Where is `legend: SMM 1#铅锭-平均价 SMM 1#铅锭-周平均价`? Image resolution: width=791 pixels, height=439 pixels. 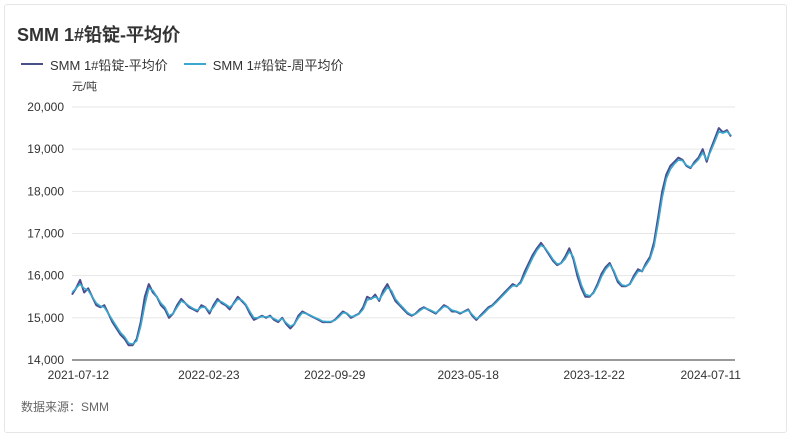
legend: SMM 1#铅锭-平均价 SMM 1#铅锭-周平均价 is located at coordinates (182, 64).